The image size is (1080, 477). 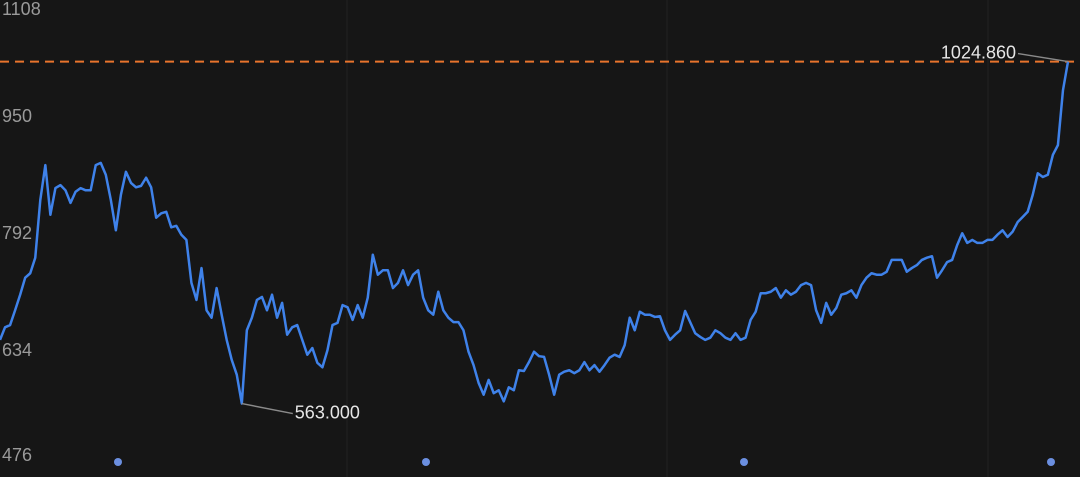 I want to click on point-label: 1024.860, so click(x=978, y=52).